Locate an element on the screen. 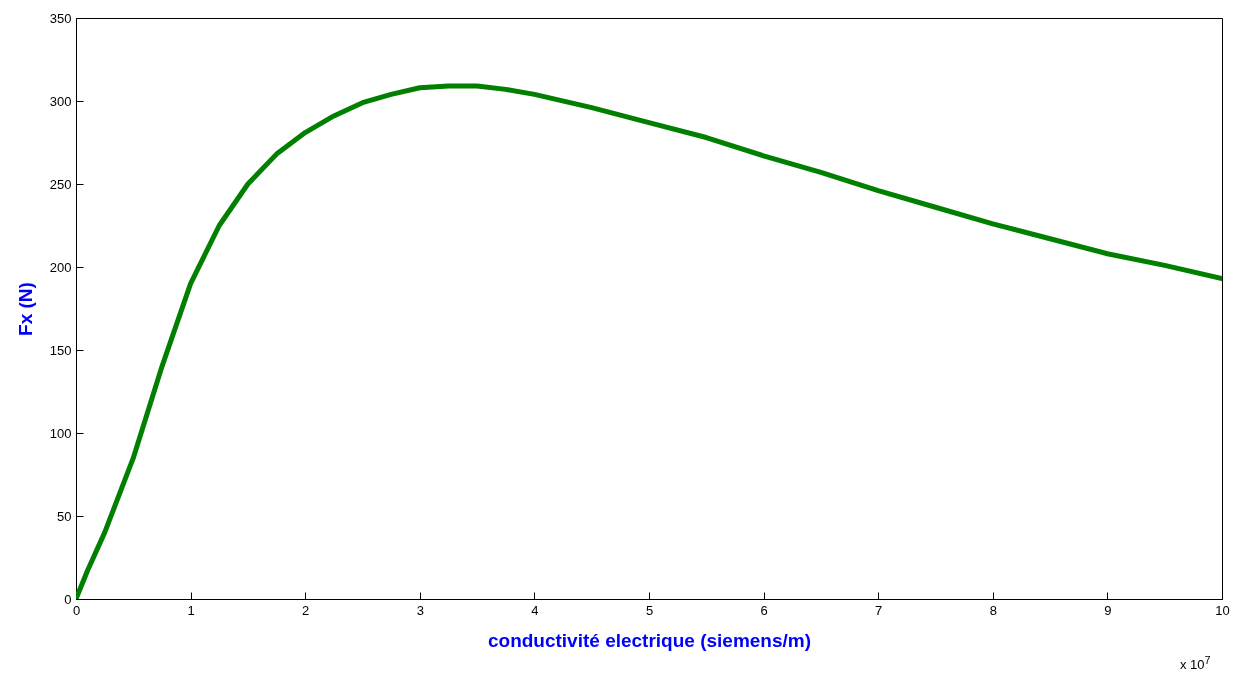  y-tick-label: 250 is located at coordinates (60, 184).